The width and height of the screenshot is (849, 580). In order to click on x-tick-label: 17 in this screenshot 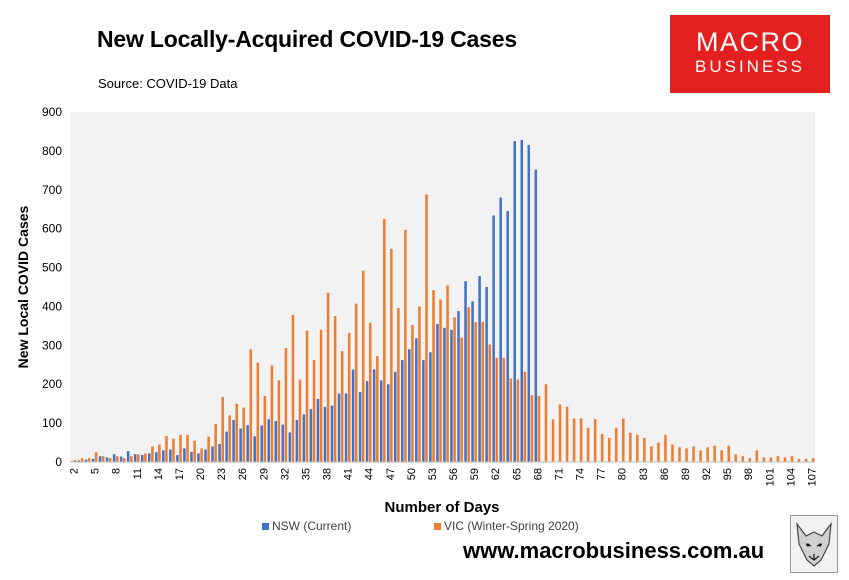, I will do `click(180, 474)`.